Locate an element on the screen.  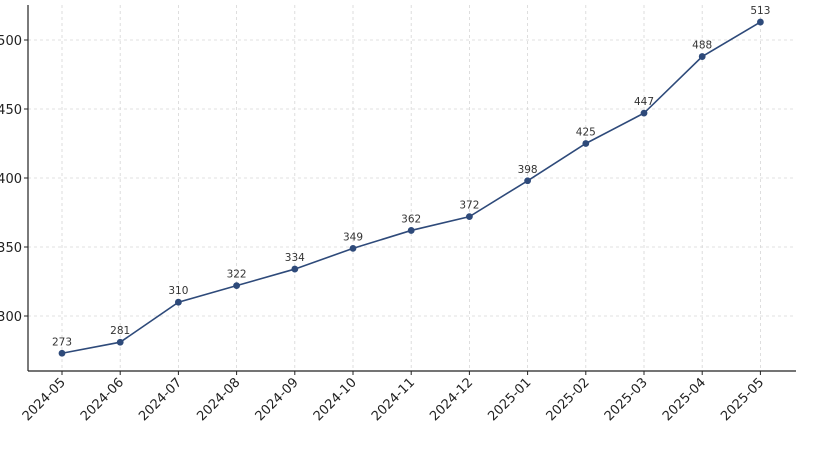
x-tick-label: 2024-05 is located at coordinates (44, 399).